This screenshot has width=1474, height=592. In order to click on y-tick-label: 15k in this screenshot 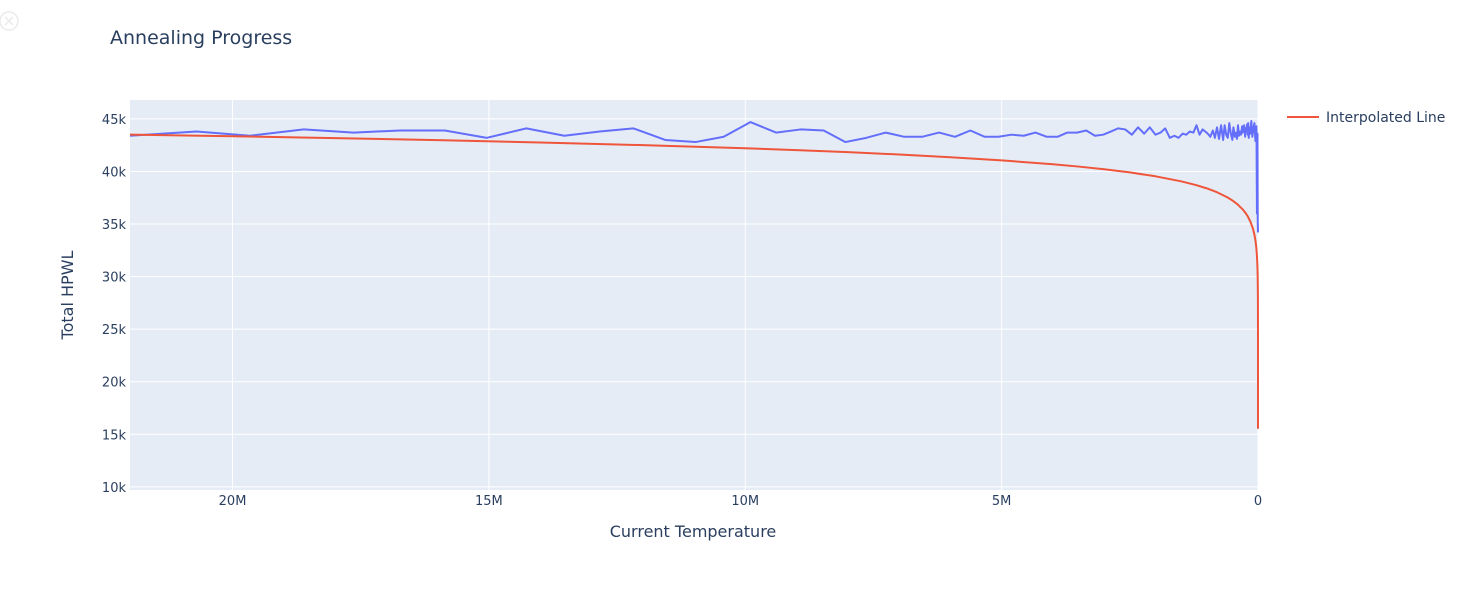, I will do `click(114, 435)`.